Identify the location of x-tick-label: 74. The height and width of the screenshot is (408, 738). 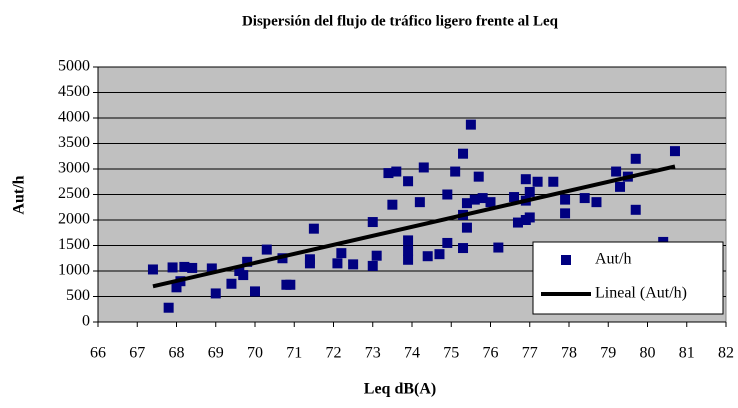
(412, 353).